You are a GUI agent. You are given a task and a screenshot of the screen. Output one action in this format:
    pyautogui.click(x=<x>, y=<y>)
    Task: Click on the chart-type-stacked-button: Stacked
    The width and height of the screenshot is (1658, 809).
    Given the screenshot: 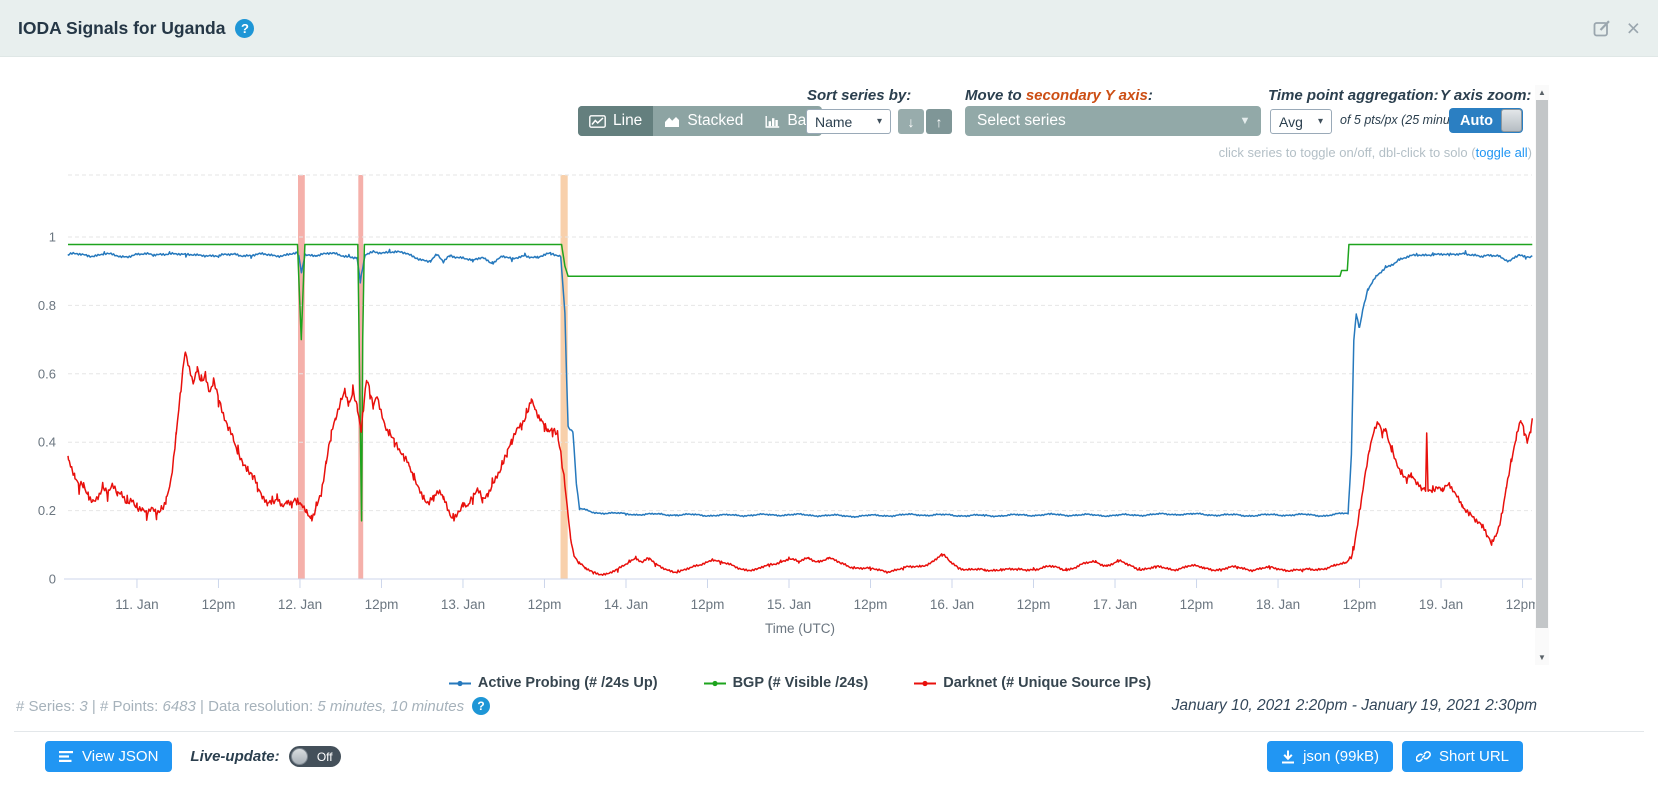 What is the action you would take?
    pyautogui.click(x=703, y=121)
    